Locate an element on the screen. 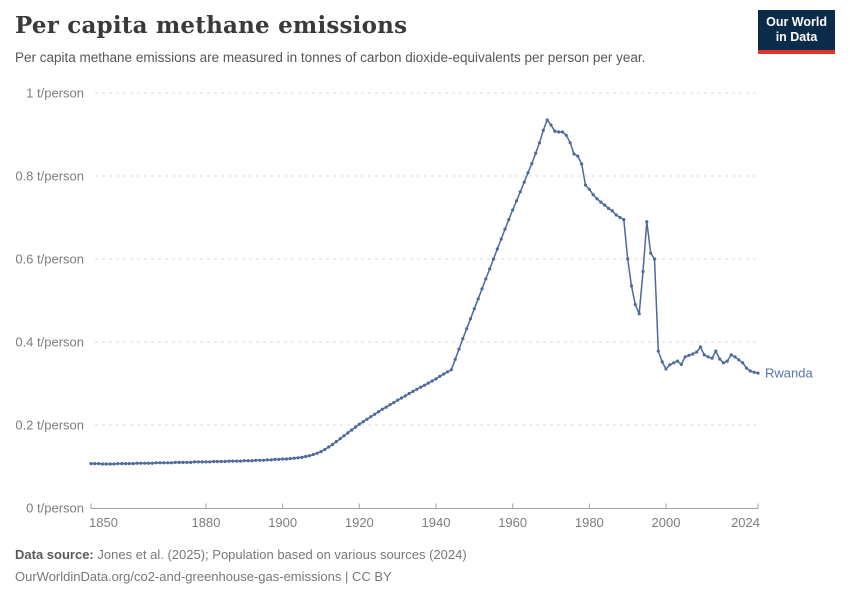  owid-logo: Our World in Data is located at coordinates (796, 32).